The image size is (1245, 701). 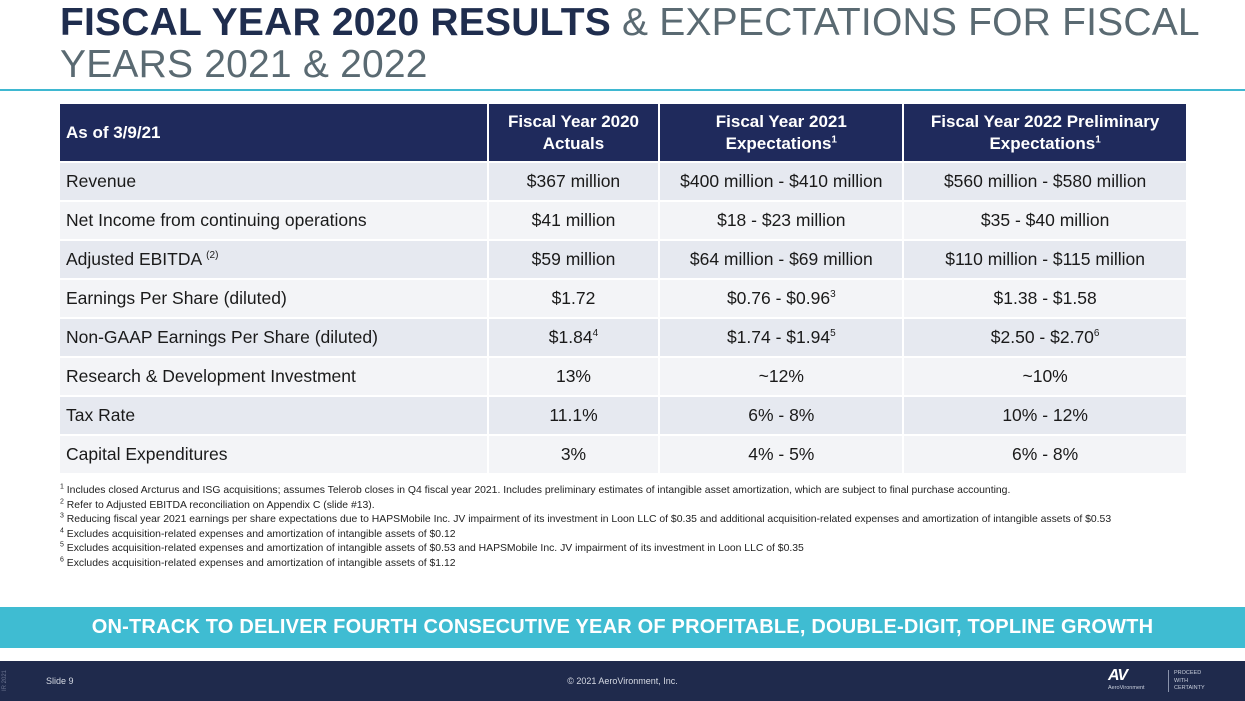 What do you see at coordinates (782, 219) in the screenshot?
I see `table-cell: $18 - $23 million` at bounding box center [782, 219].